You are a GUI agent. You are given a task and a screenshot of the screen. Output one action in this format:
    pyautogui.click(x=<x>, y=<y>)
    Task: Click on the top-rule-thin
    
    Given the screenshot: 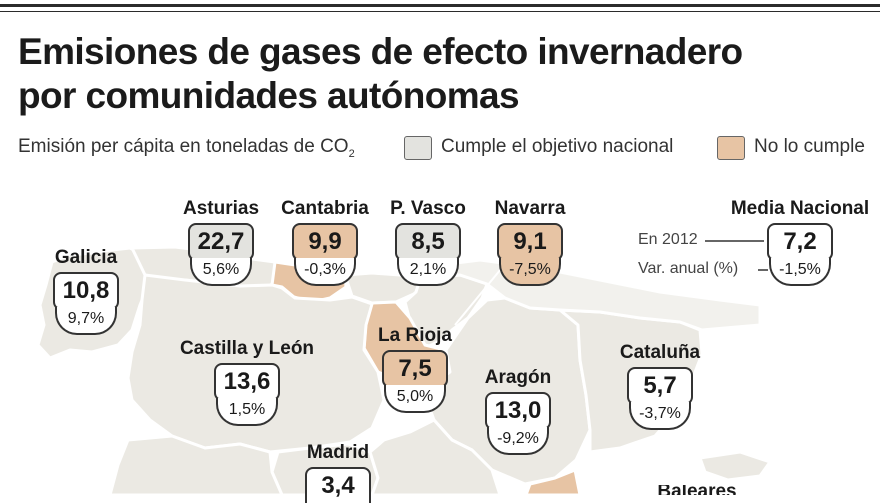 What is the action you would take?
    pyautogui.click(x=440, y=11)
    